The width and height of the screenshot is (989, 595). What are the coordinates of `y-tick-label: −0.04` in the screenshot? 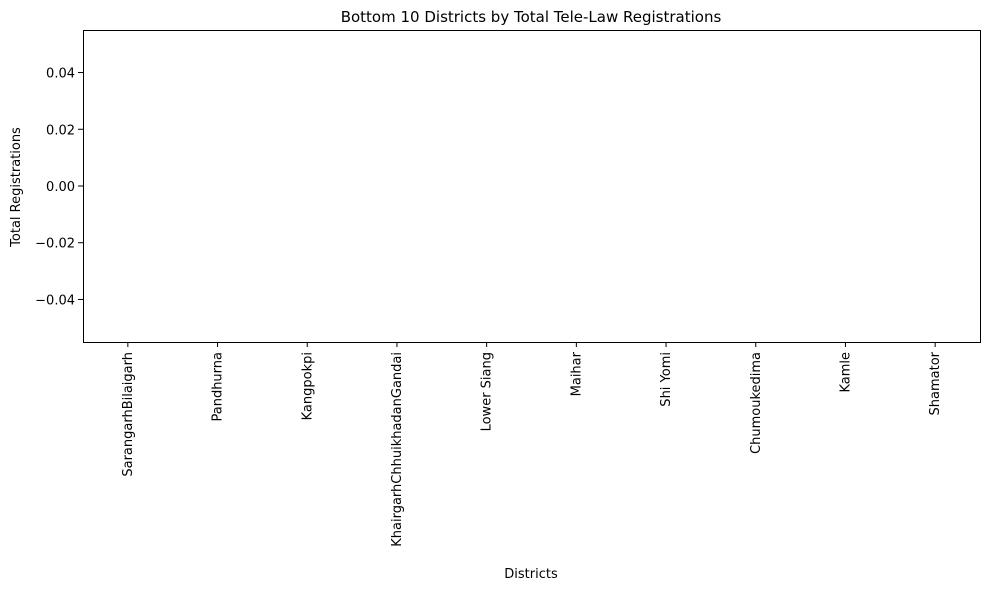 It's located at (55, 300).